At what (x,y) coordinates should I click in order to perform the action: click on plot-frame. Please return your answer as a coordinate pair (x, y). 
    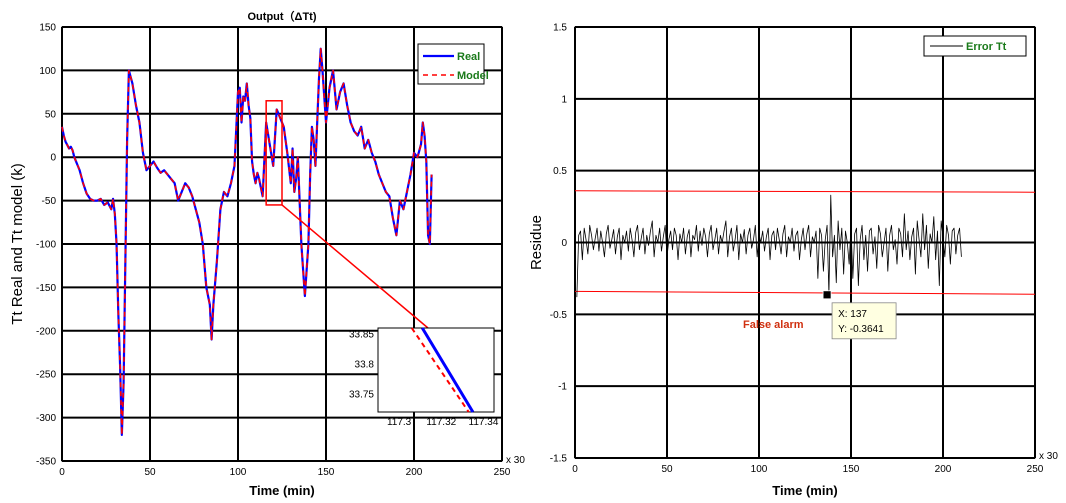
    Looking at the image, I should click on (436, 370).